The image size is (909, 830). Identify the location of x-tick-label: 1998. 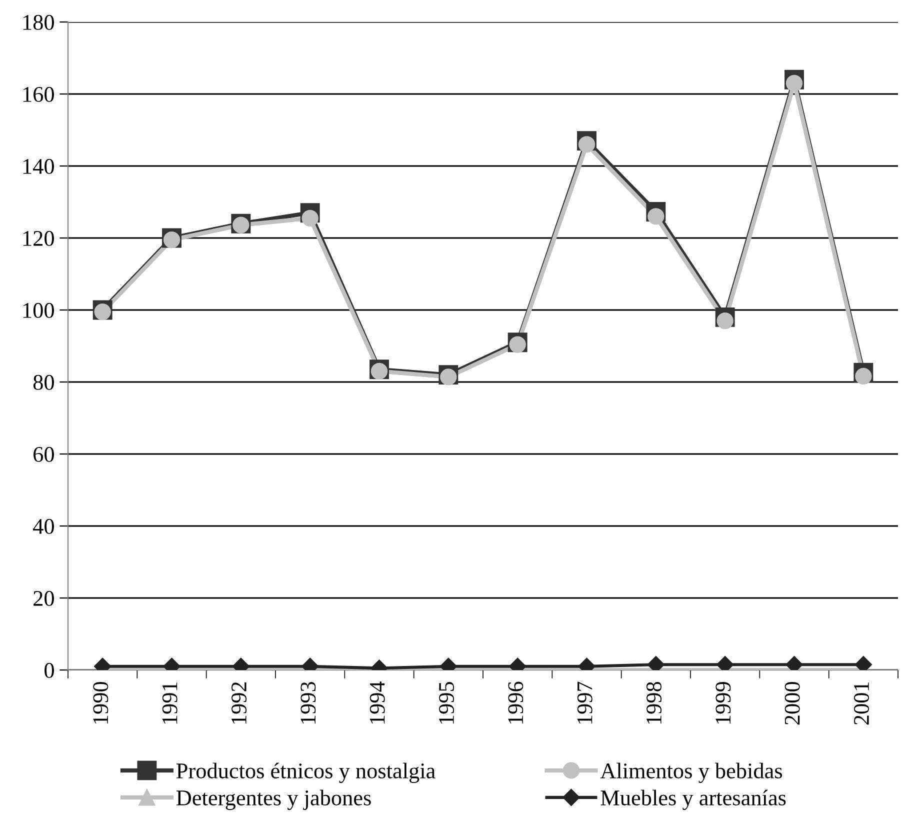
(654, 703).